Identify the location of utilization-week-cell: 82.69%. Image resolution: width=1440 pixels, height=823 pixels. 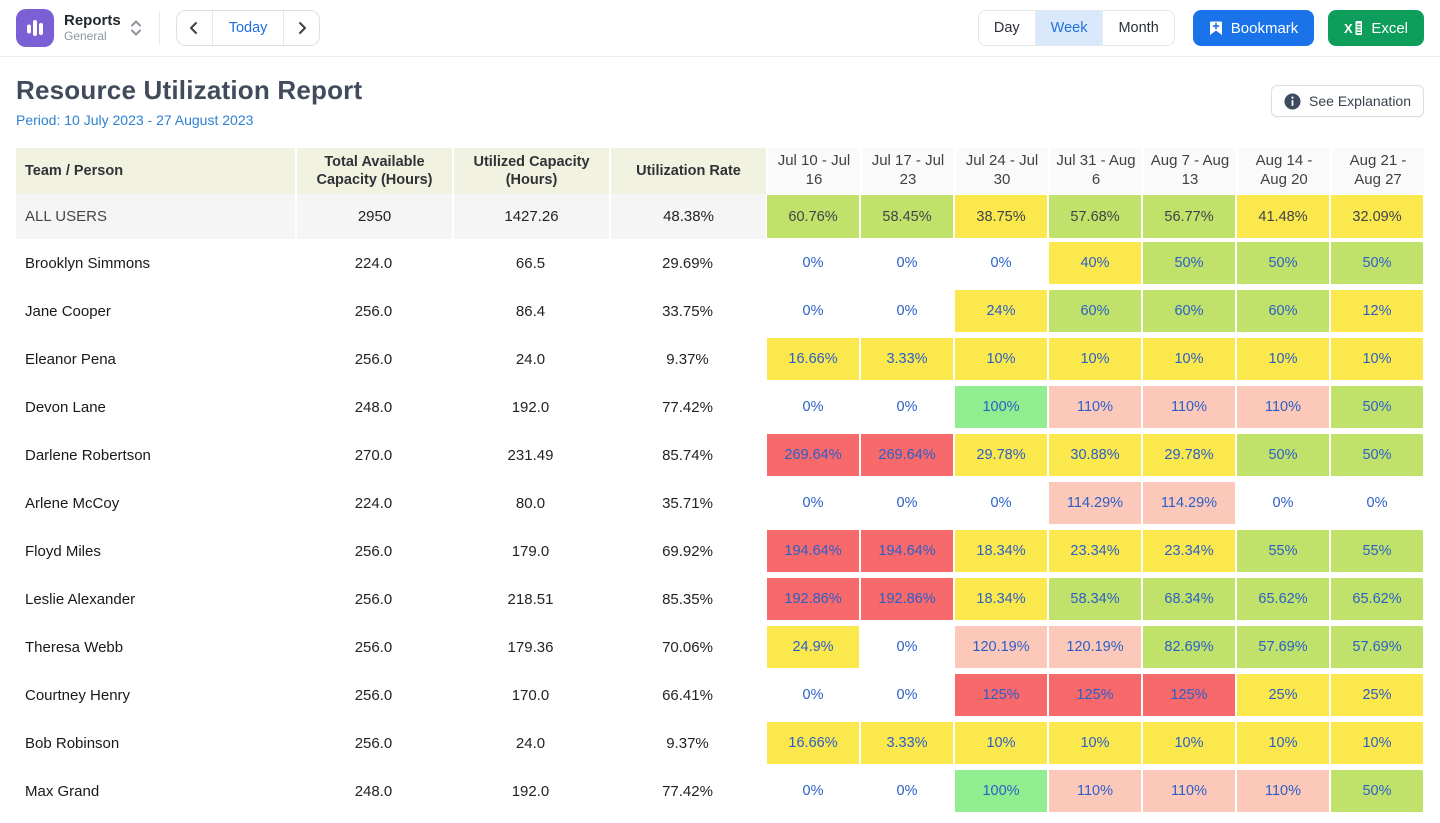
(1189, 647).